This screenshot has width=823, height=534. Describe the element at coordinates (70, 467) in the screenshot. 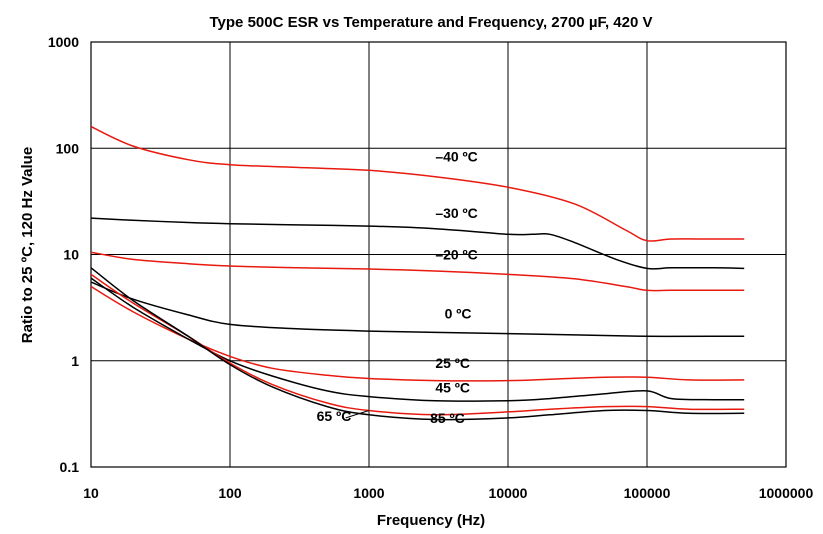

I see `y-tick-label: 0.1` at that location.